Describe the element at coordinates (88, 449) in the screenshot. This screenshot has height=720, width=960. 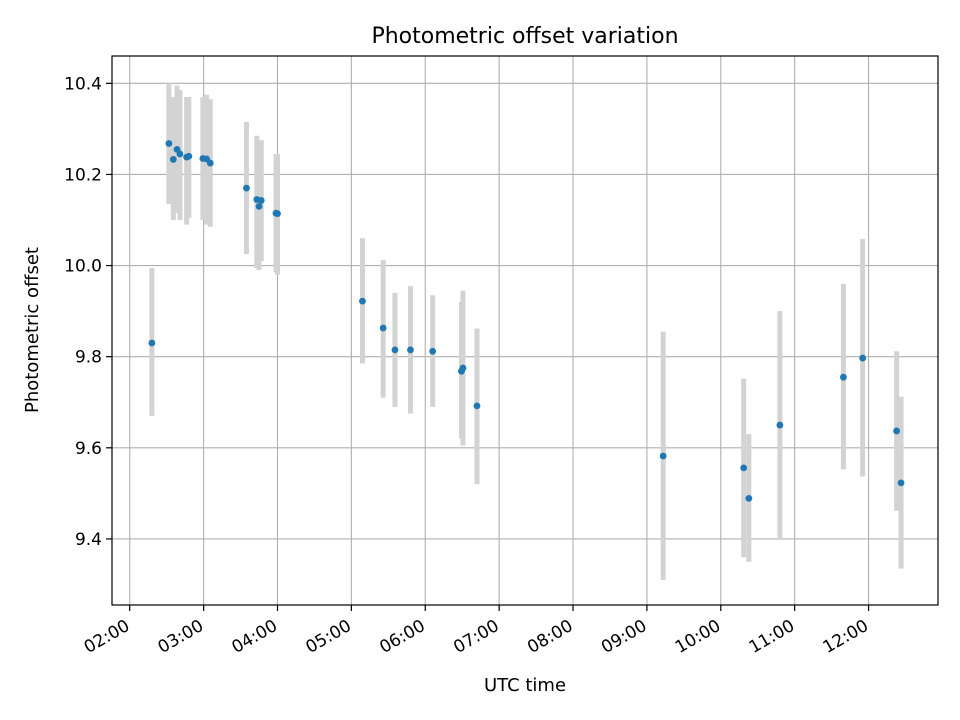
I see `y-tick-label: 9.6` at that location.